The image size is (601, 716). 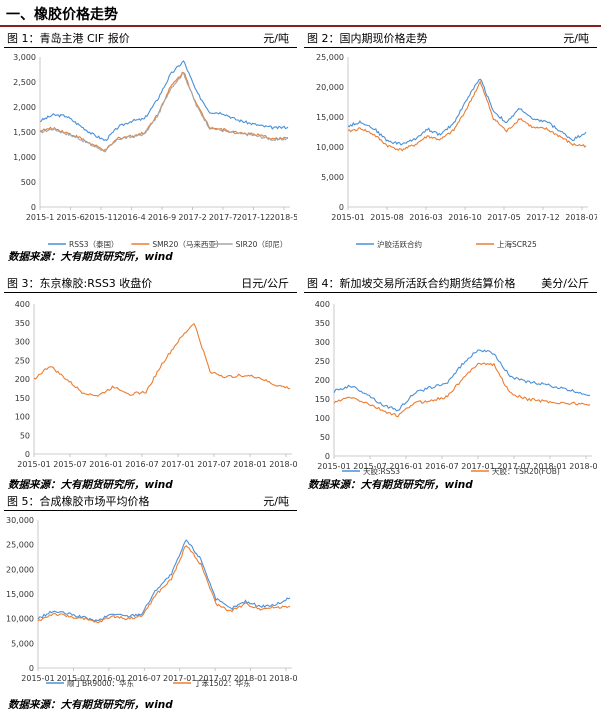 I want to click on y-tick-label: 50, so click(x=325, y=437).